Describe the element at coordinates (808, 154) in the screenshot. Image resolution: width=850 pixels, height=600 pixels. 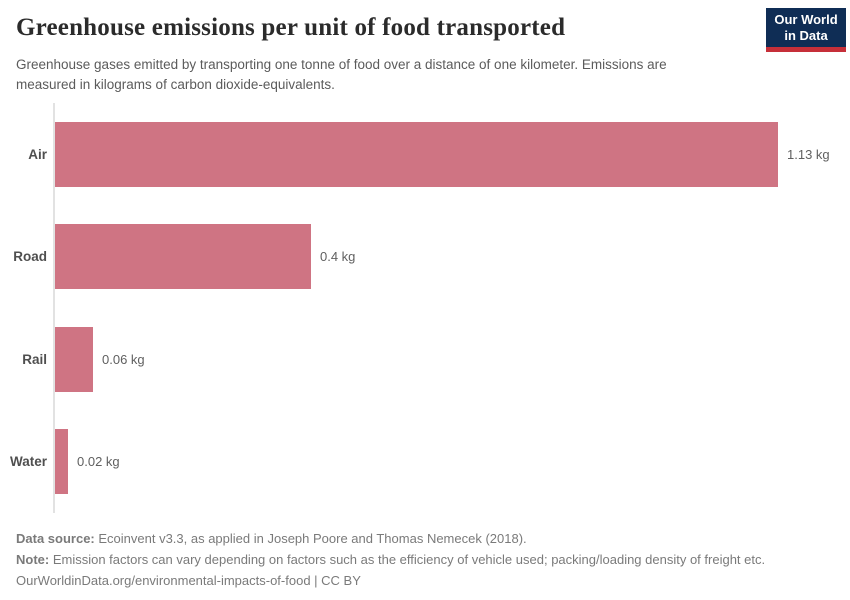
I see `value-label-air: 1.13 kg` at that location.